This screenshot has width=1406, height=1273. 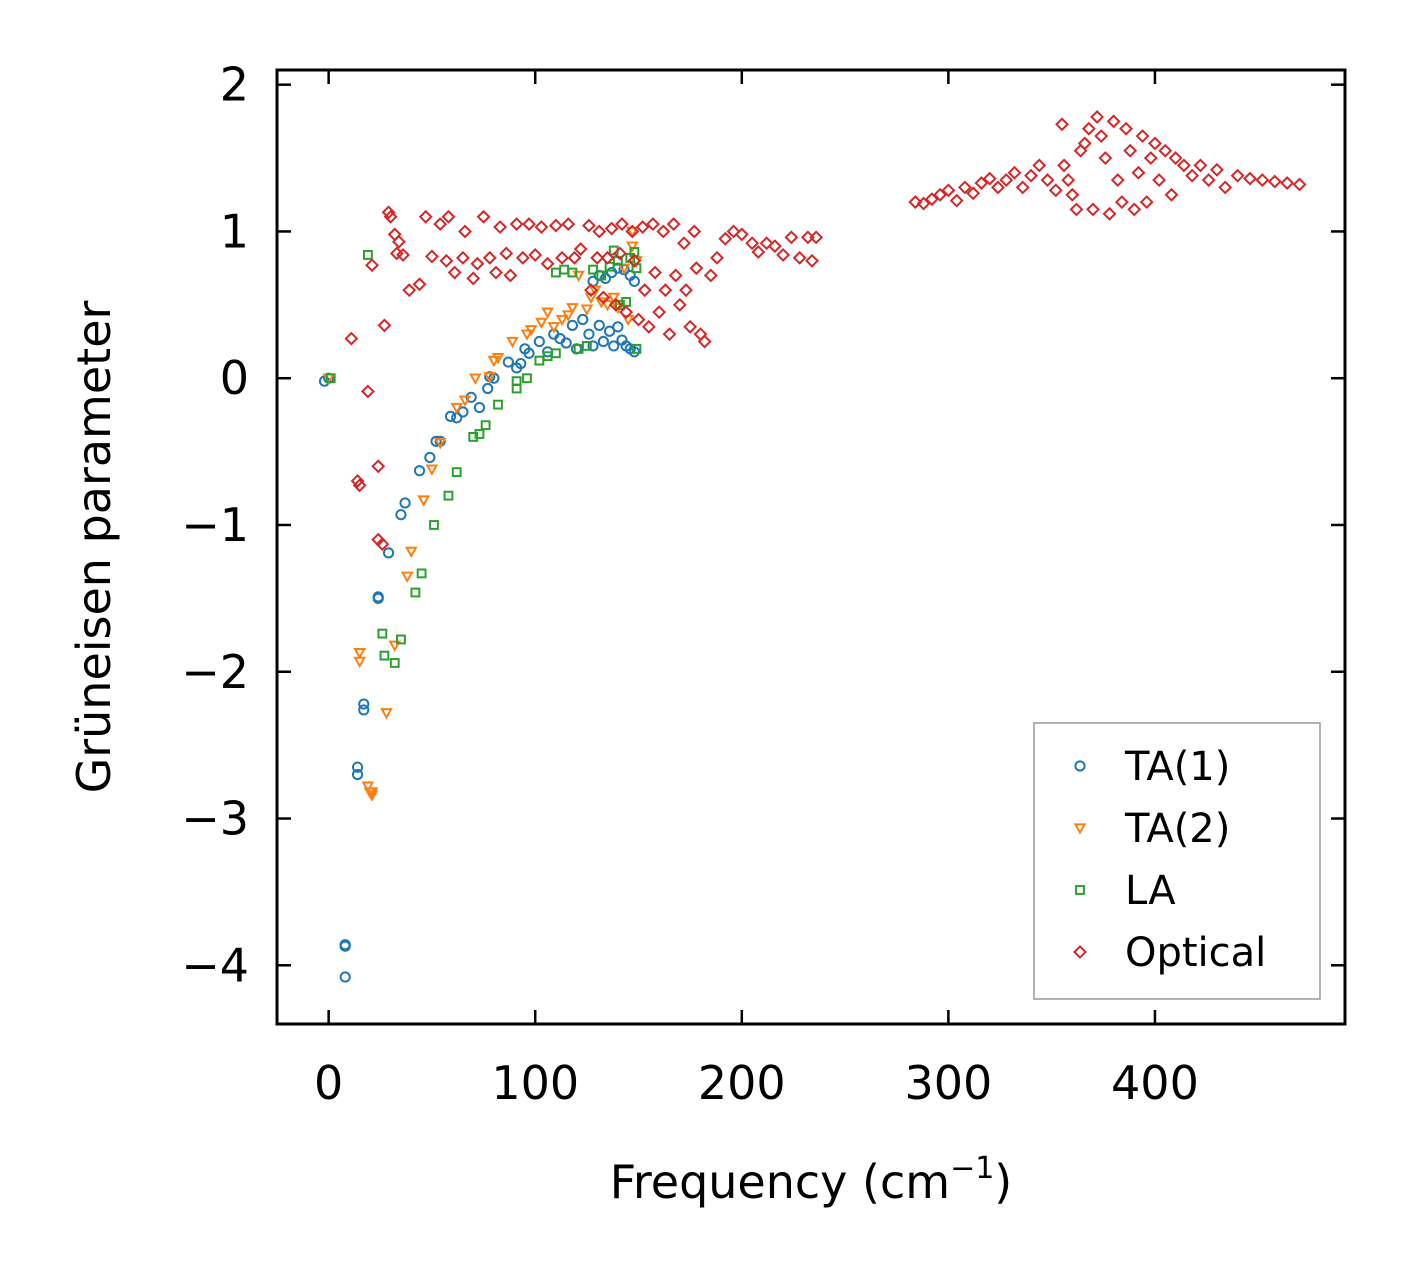 What do you see at coordinates (215, 819) in the screenshot?
I see `y-tick-label: −3` at bounding box center [215, 819].